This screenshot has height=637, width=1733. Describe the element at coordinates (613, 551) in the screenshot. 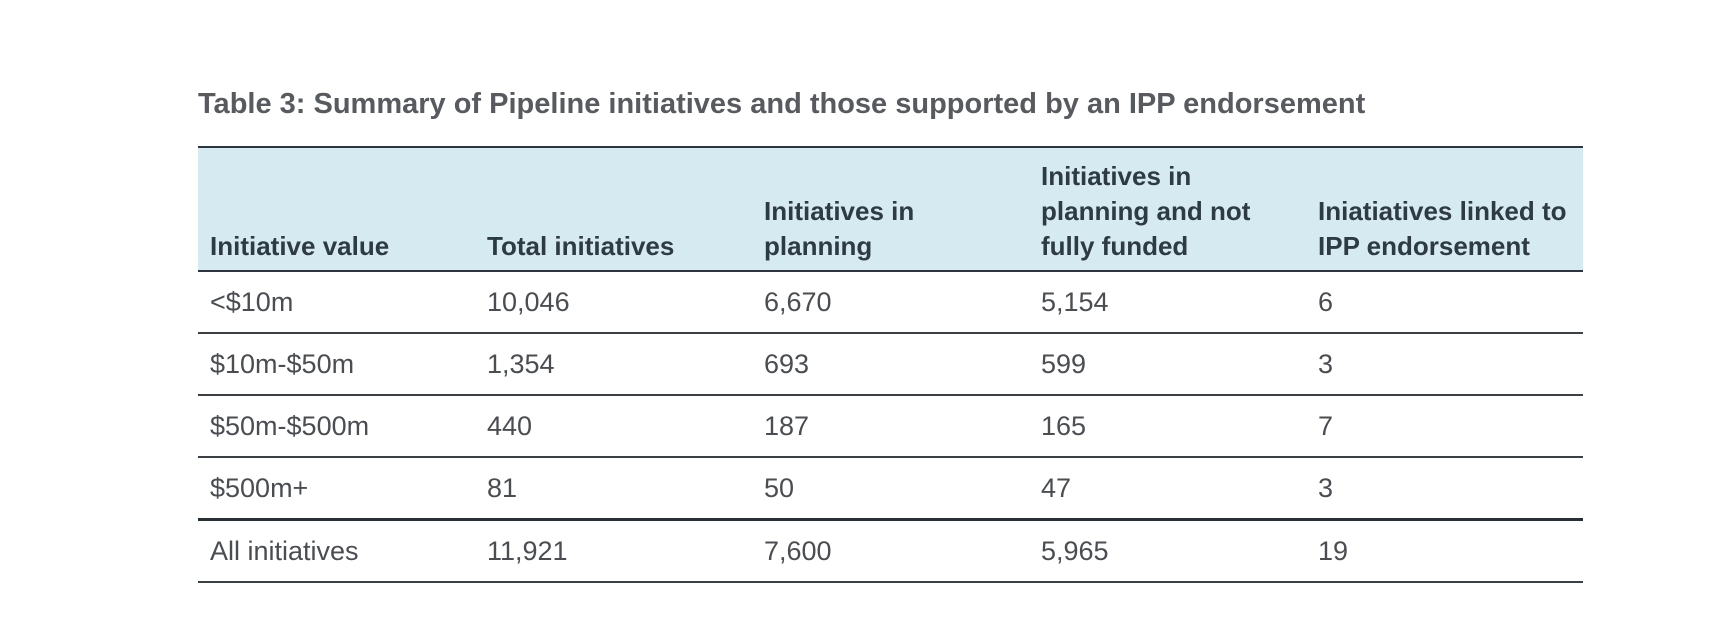

I see `total-initiatives-sum: 11,921` at that location.